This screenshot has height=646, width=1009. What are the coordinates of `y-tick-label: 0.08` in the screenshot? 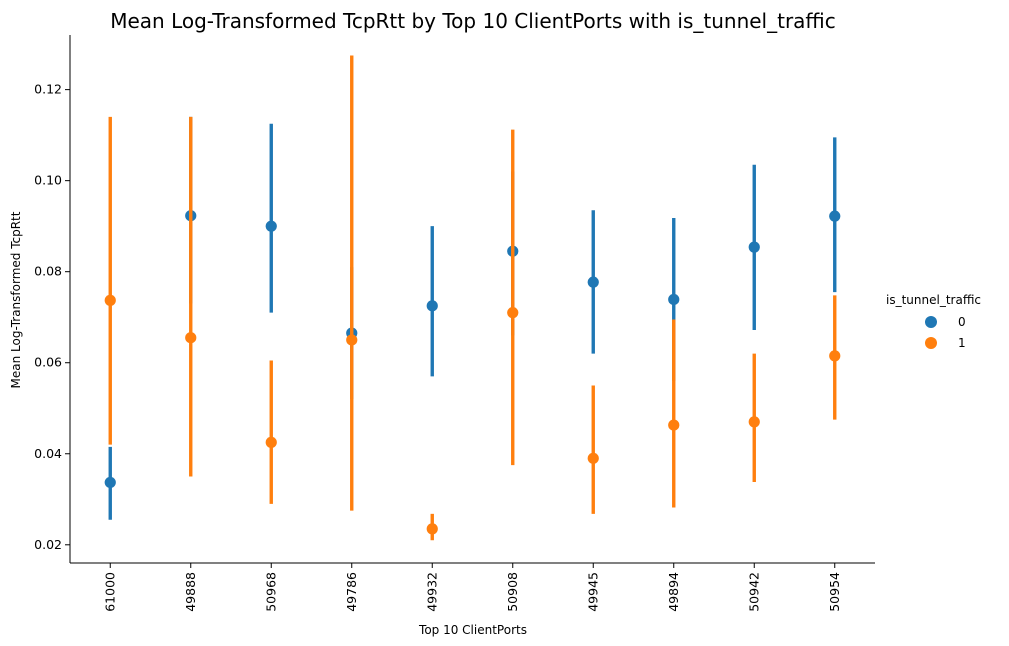 It's located at (48, 271).